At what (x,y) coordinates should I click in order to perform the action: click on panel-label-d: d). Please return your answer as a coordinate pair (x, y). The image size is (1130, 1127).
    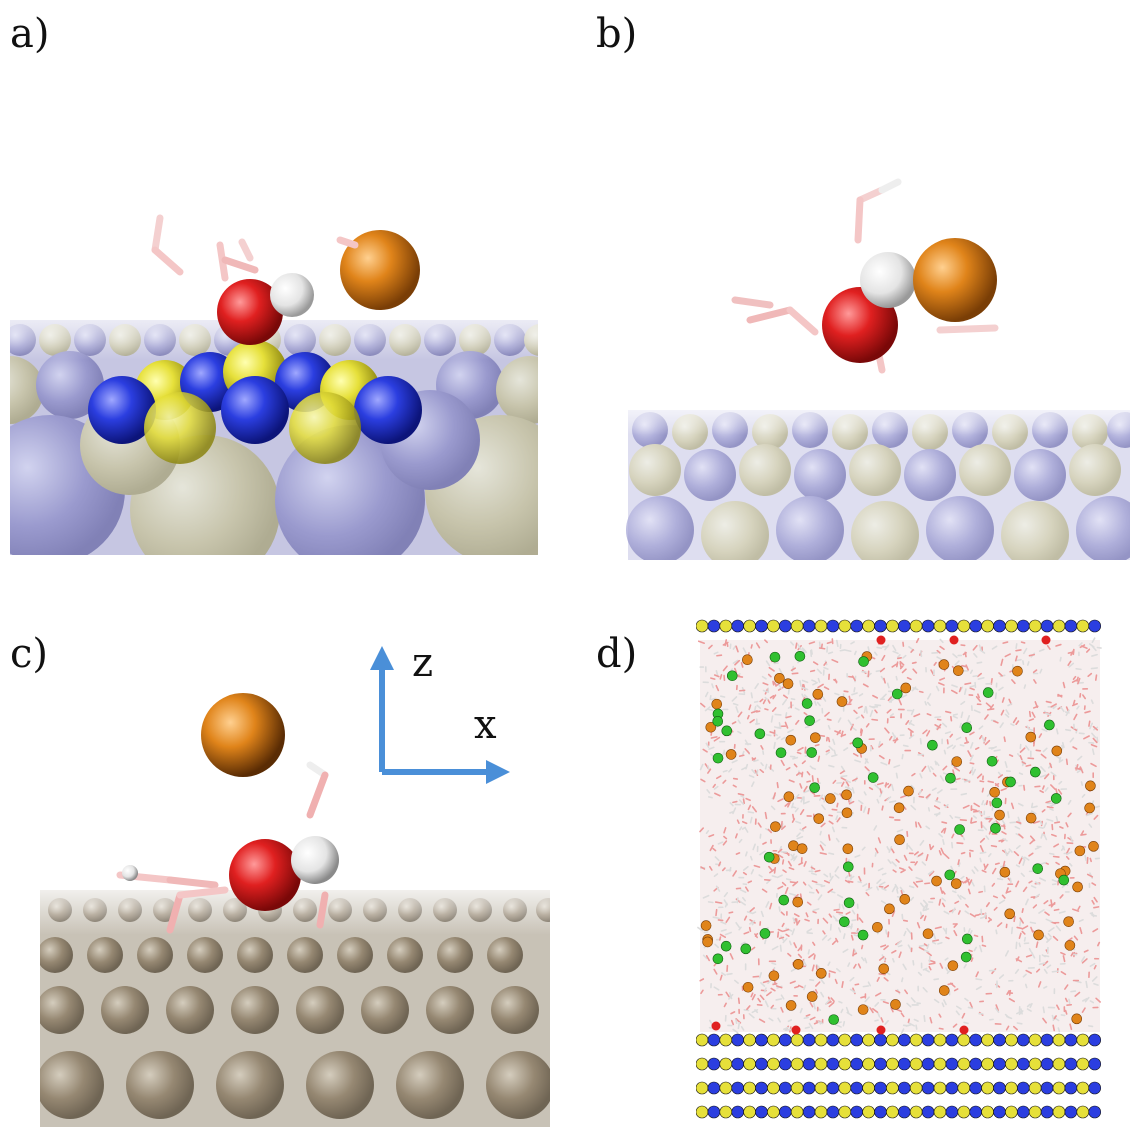
    Looking at the image, I should click on (617, 654).